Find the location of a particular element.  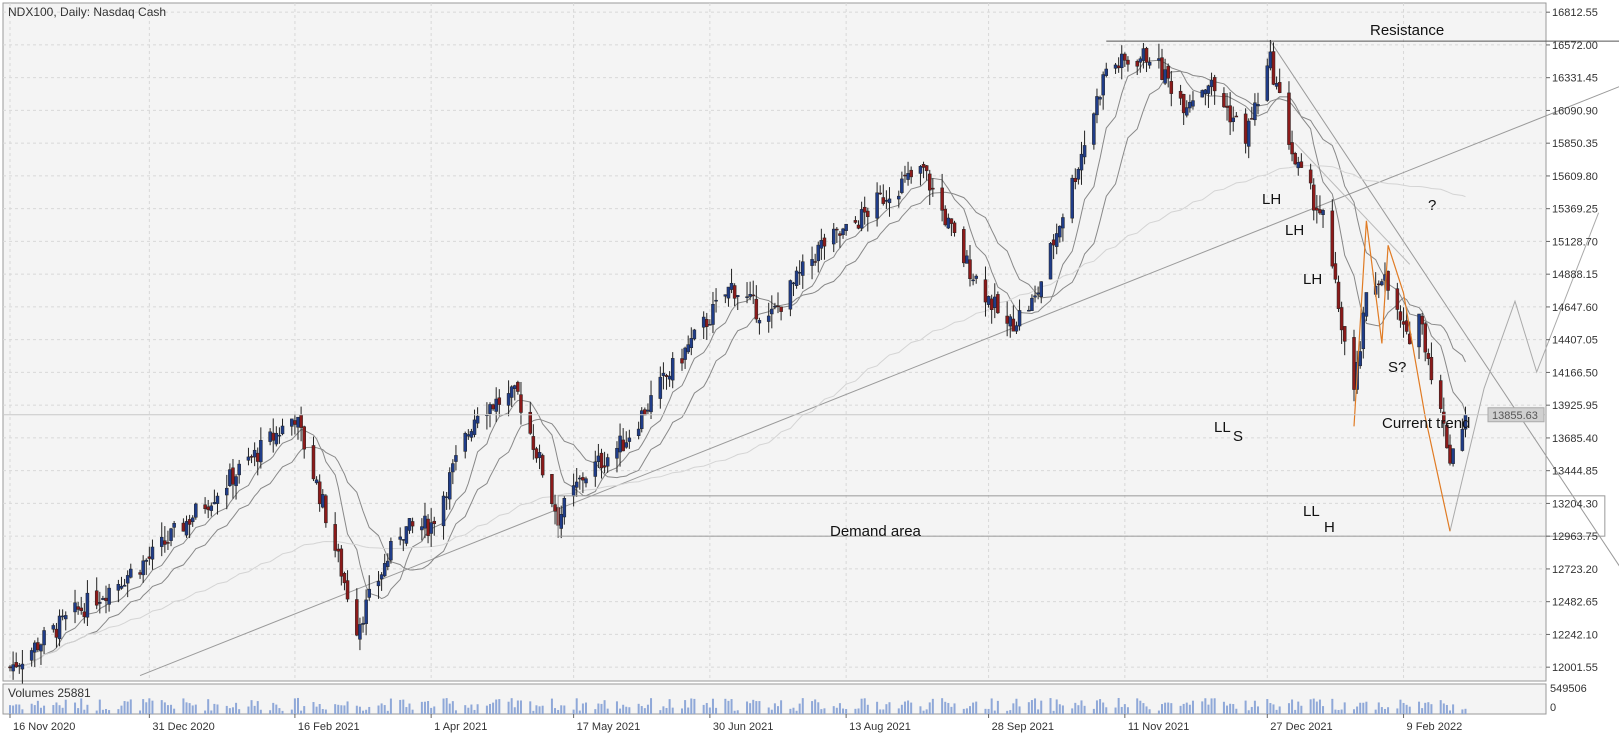

current-price-box is located at coordinates (1516, 415).